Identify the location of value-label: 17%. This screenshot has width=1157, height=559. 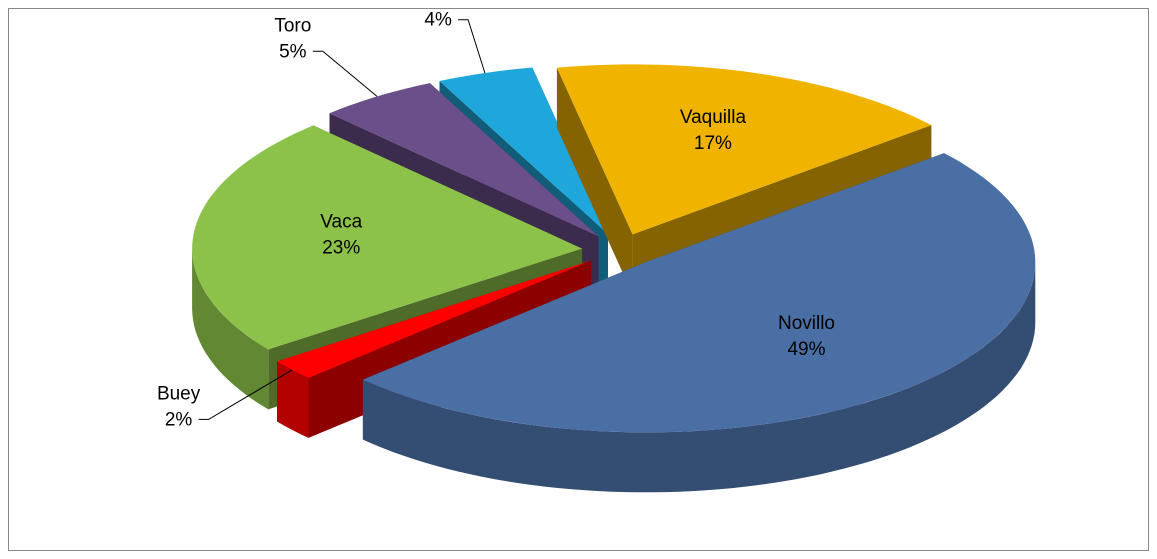
(713, 143).